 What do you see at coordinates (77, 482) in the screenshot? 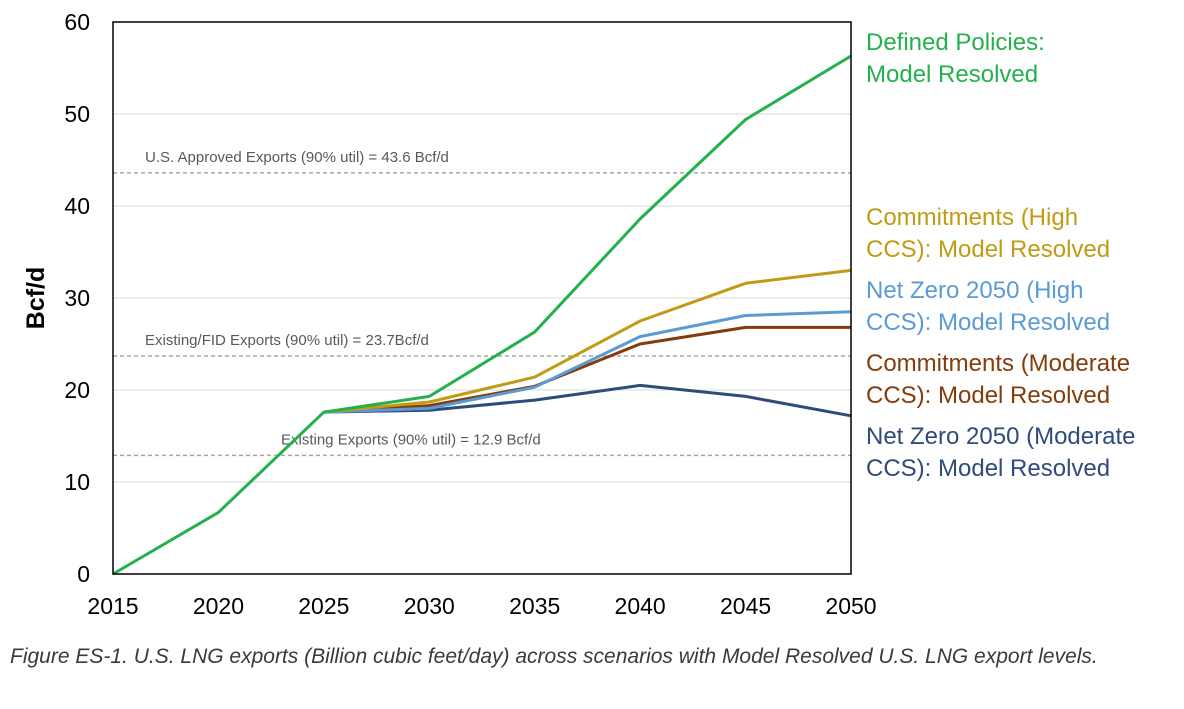
I see `y-tick-label: 10` at bounding box center [77, 482].